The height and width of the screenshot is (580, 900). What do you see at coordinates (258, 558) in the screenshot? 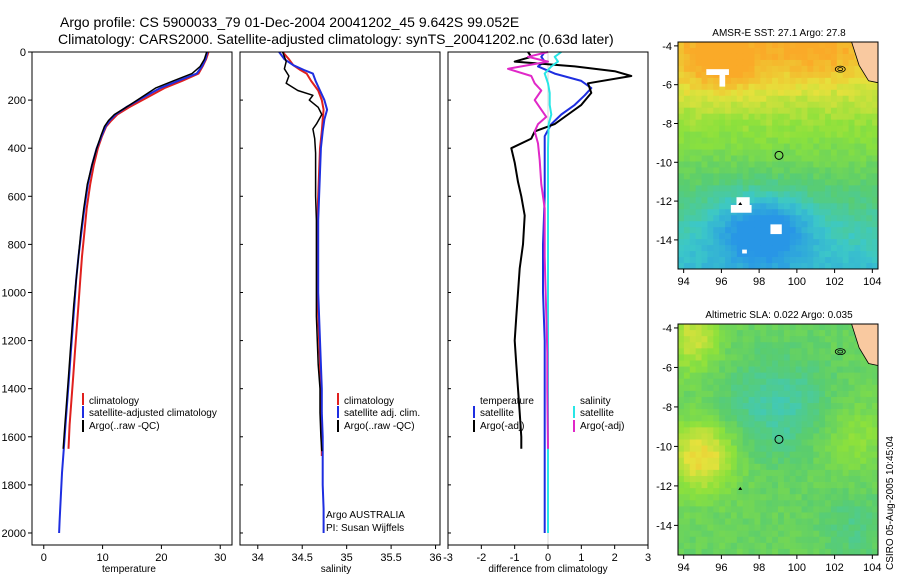
I see `x-tick-label: 34` at bounding box center [258, 558].